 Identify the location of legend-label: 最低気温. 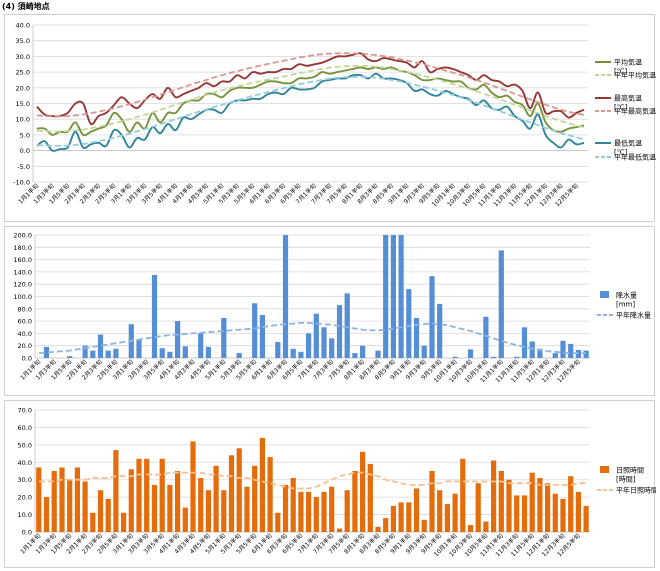
(628, 143).